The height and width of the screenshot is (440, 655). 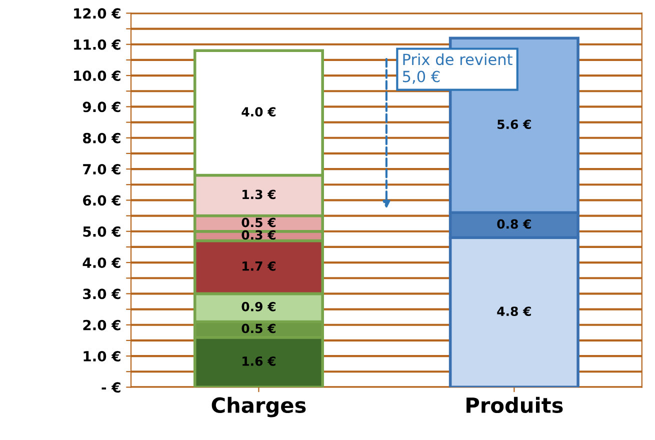 What do you see at coordinates (259, 235) in the screenshot?
I see `data-label: 0.3 €` at bounding box center [259, 235].